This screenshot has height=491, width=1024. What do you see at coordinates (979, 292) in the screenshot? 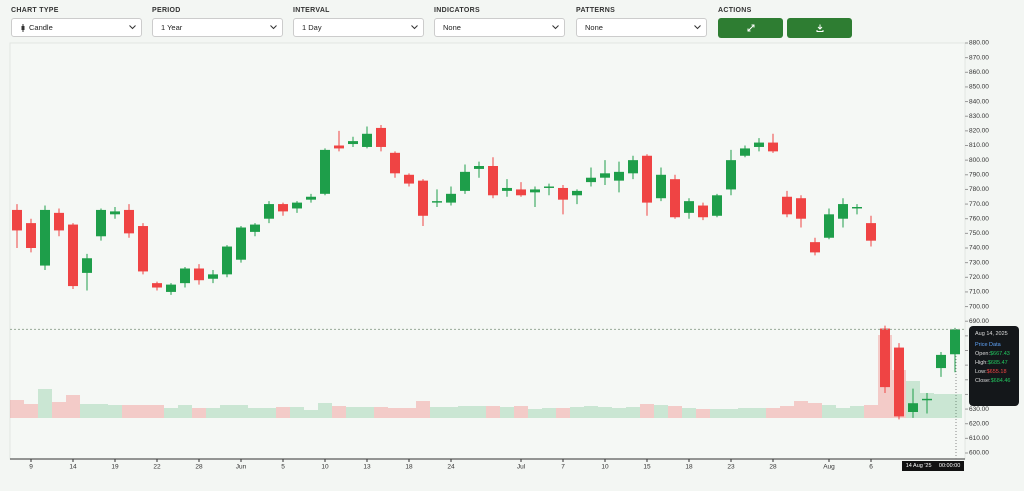
I see `y-tick-label: 710.00` at bounding box center [979, 292].